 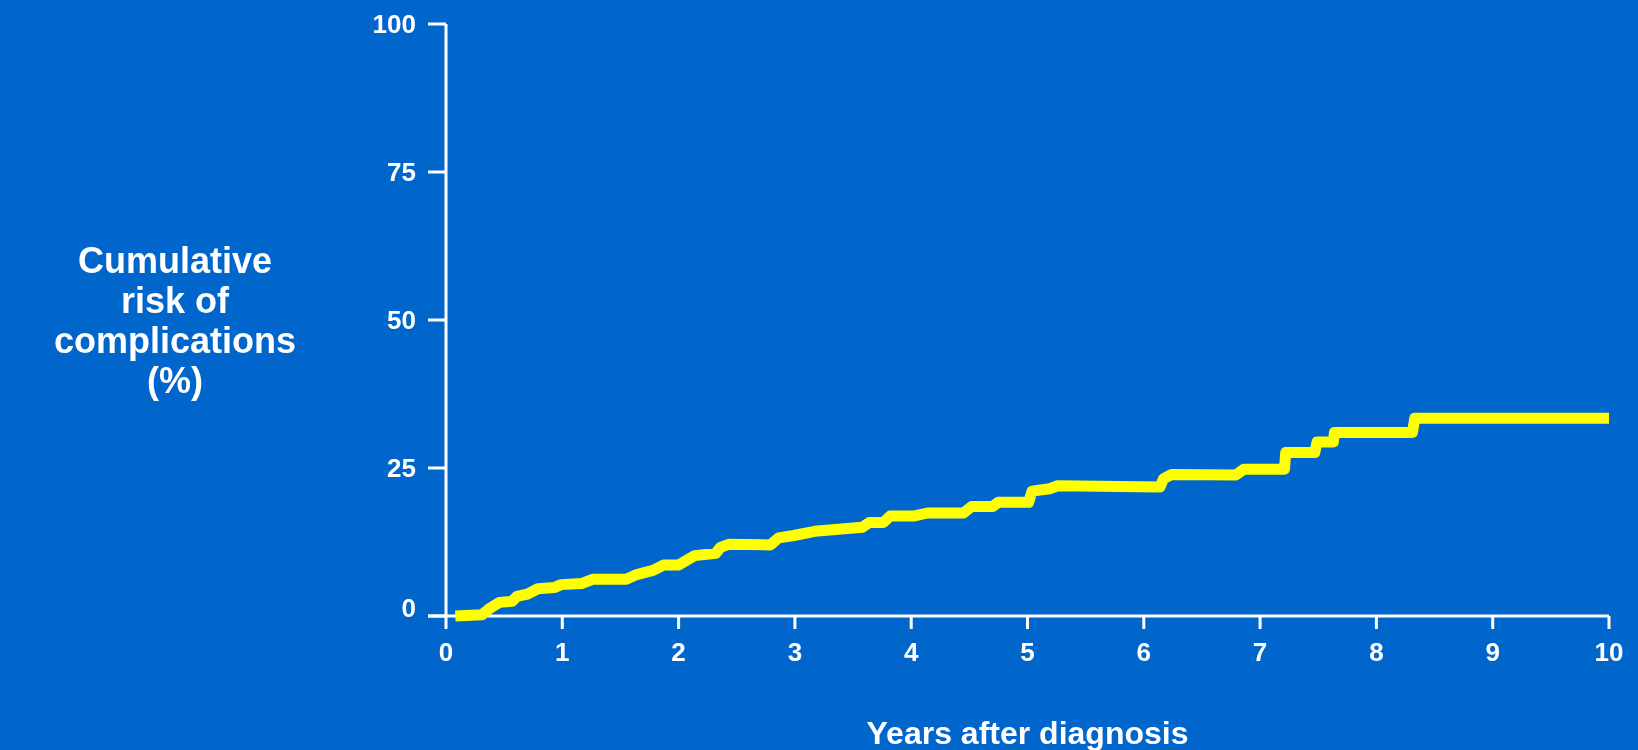 What do you see at coordinates (1144, 652) in the screenshot?
I see `x-tick-label: 6` at bounding box center [1144, 652].